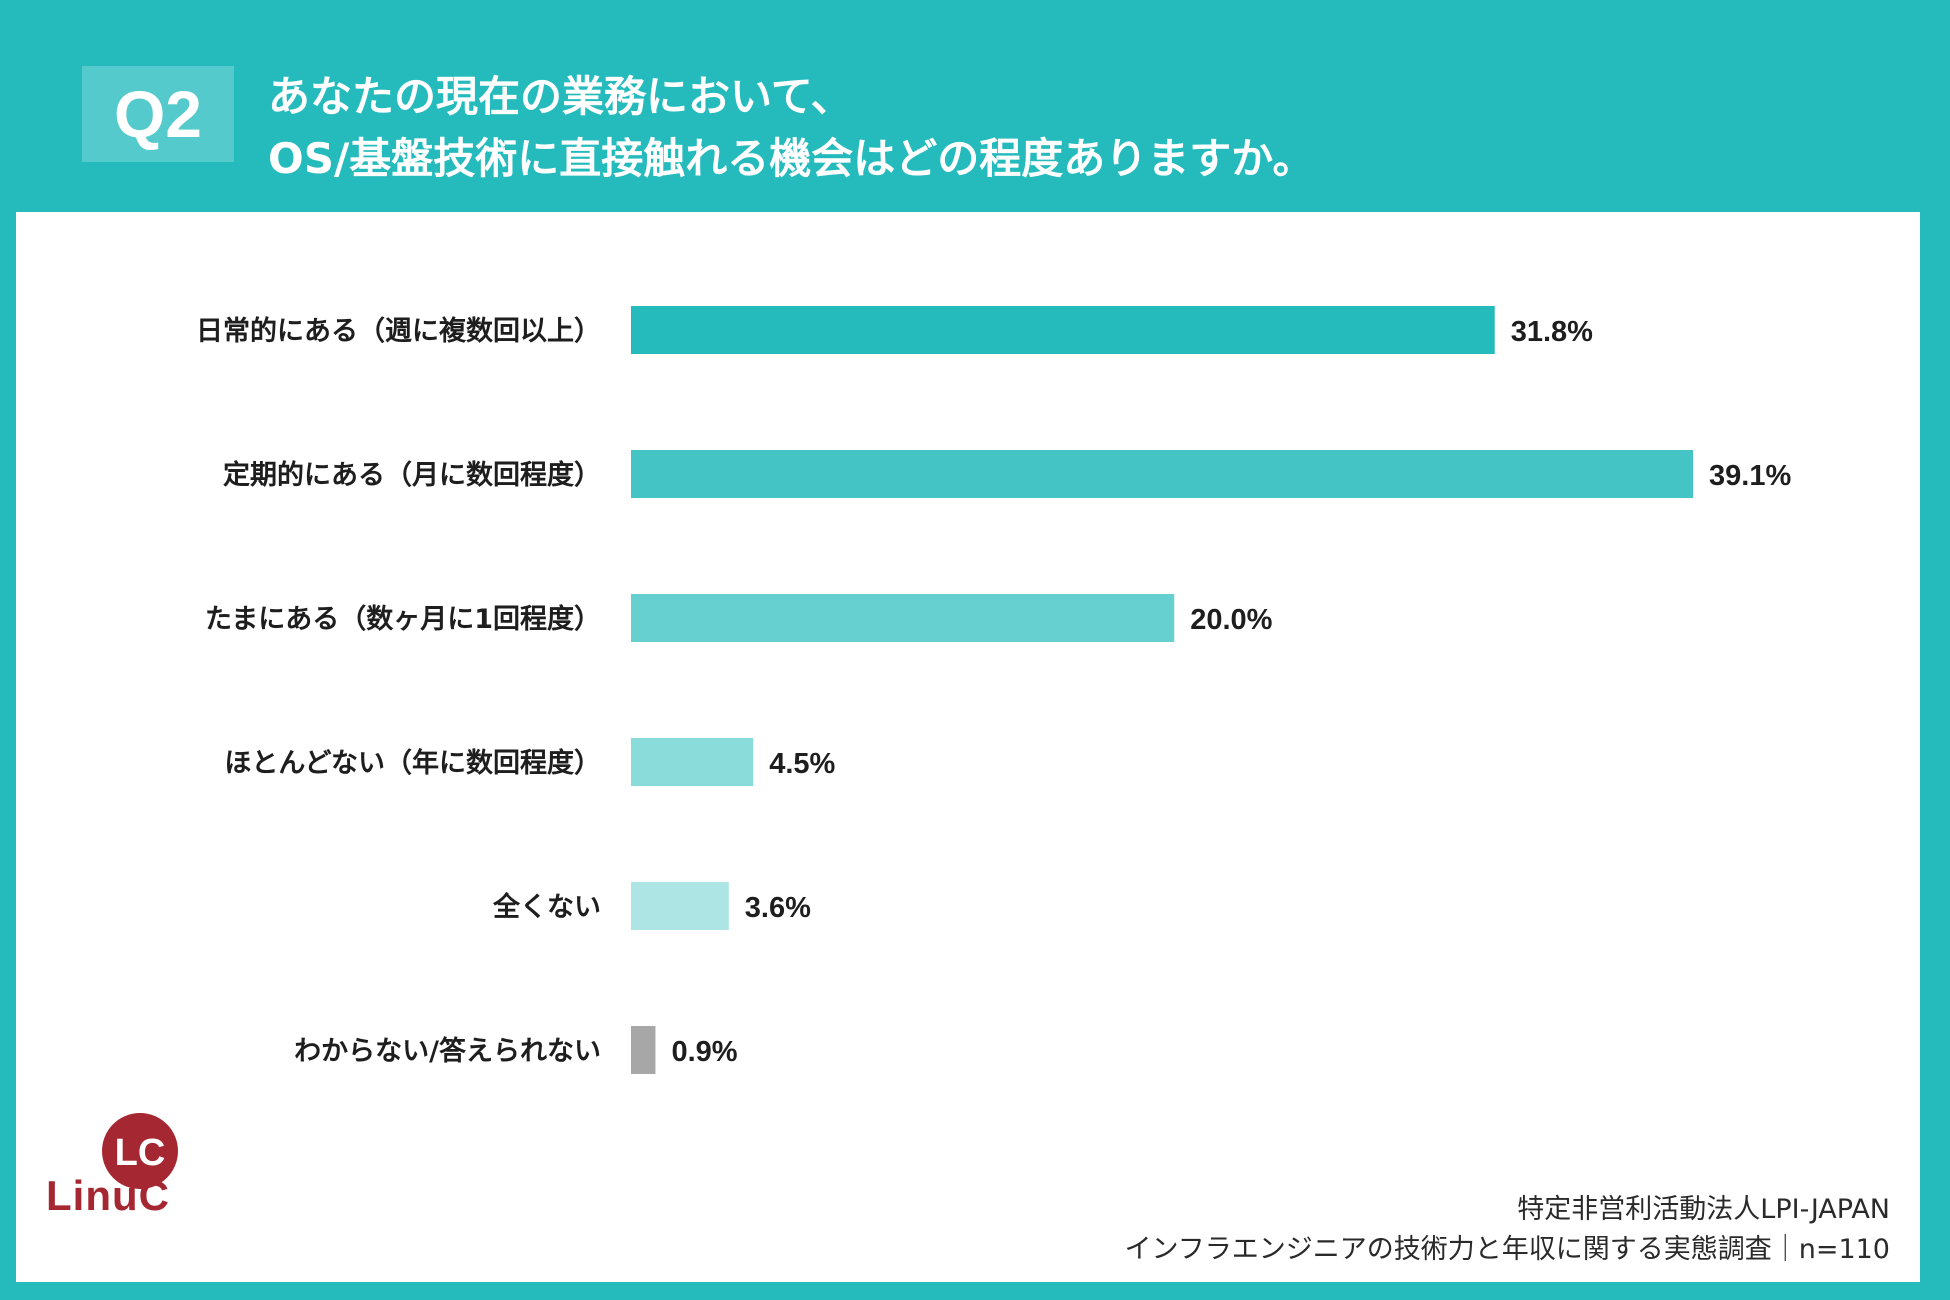 This screenshot has width=1950, height=1300. Describe the element at coordinates (447, 1051) in the screenshot. I see `category-label: わからない/答えられない` at that location.